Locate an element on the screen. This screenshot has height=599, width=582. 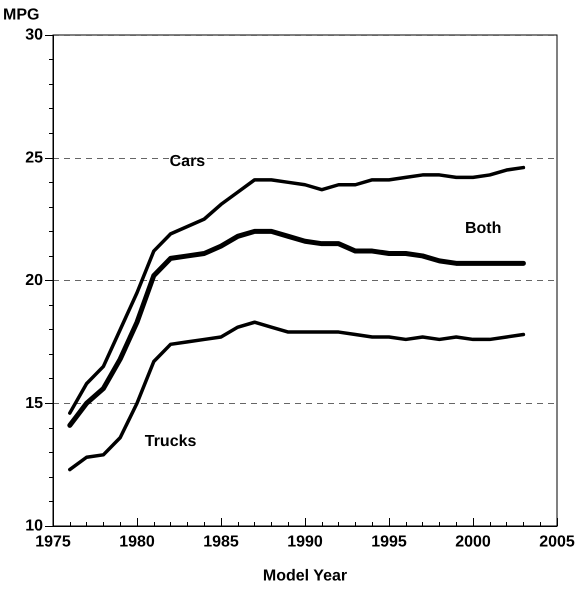
x-tick-label: 1985 is located at coordinates (221, 542).